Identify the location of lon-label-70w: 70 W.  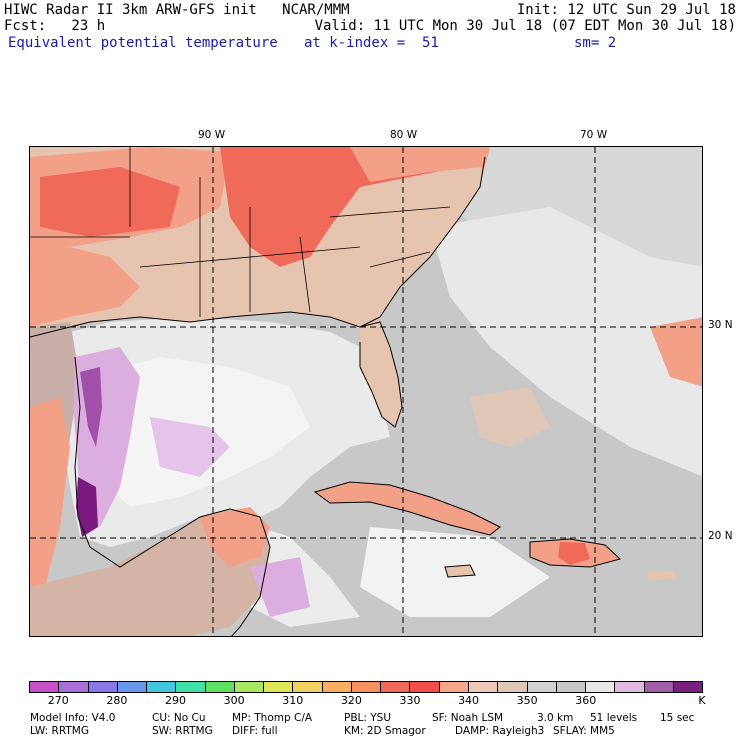
(594, 135).